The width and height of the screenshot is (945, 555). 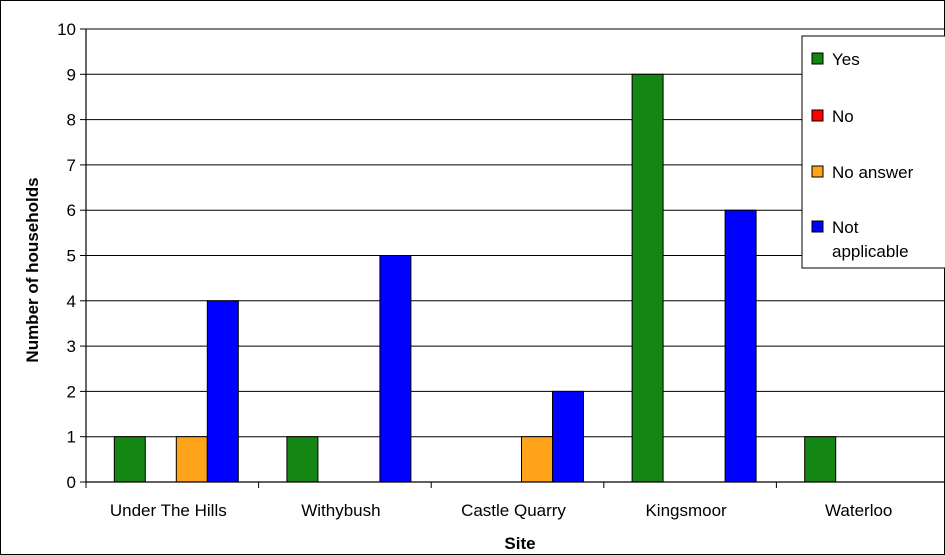 I want to click on y-tick-label: 7, so click(x=71, y=165).